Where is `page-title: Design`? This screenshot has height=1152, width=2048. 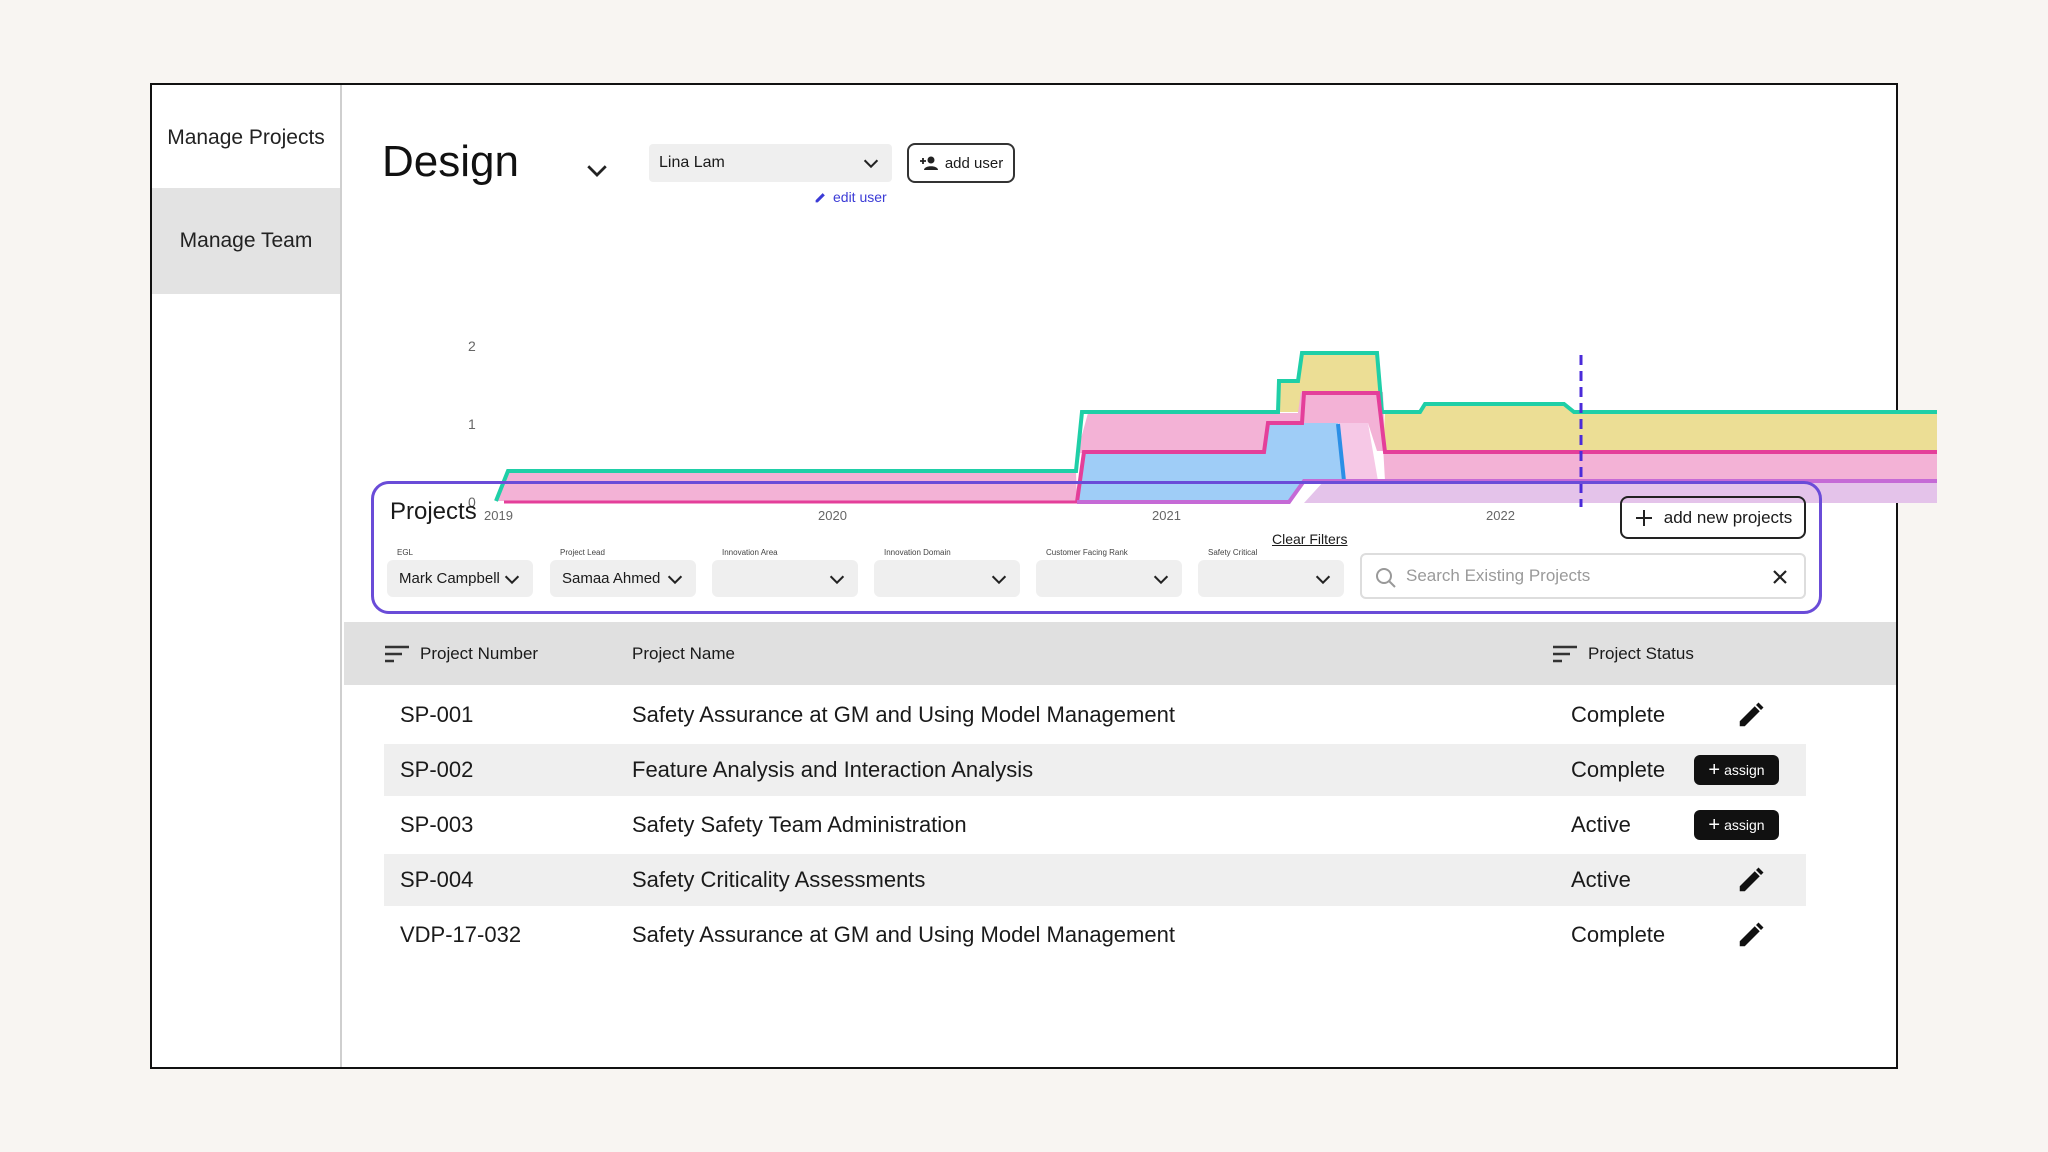
page-title: Design is located at coordinates (450, 161).